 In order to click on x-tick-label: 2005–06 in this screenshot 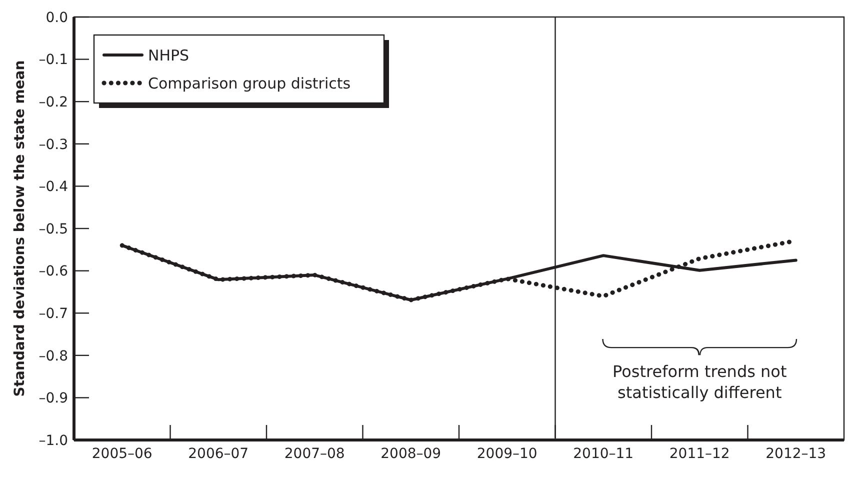, I will do `click(122, 454)`.